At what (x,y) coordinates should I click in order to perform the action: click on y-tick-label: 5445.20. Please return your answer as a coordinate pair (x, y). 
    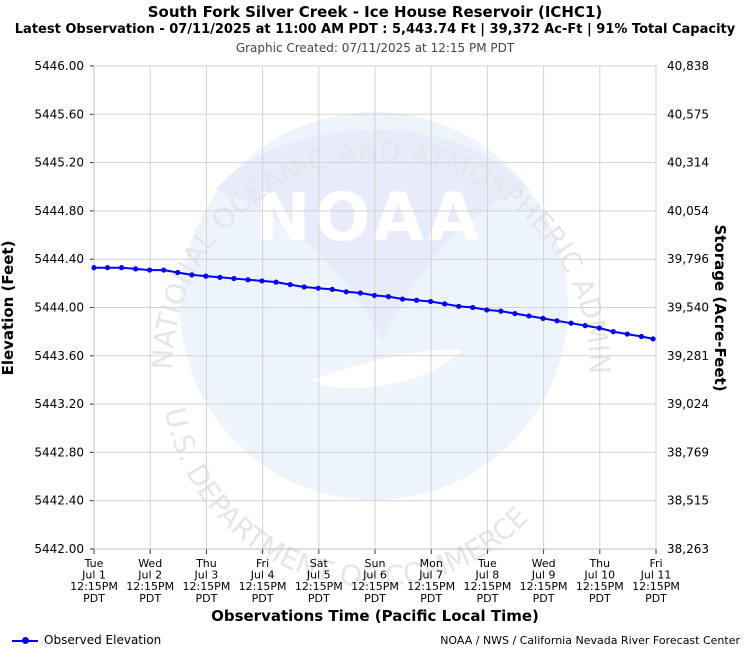
    Looking at the image, I should click on (59, 163).